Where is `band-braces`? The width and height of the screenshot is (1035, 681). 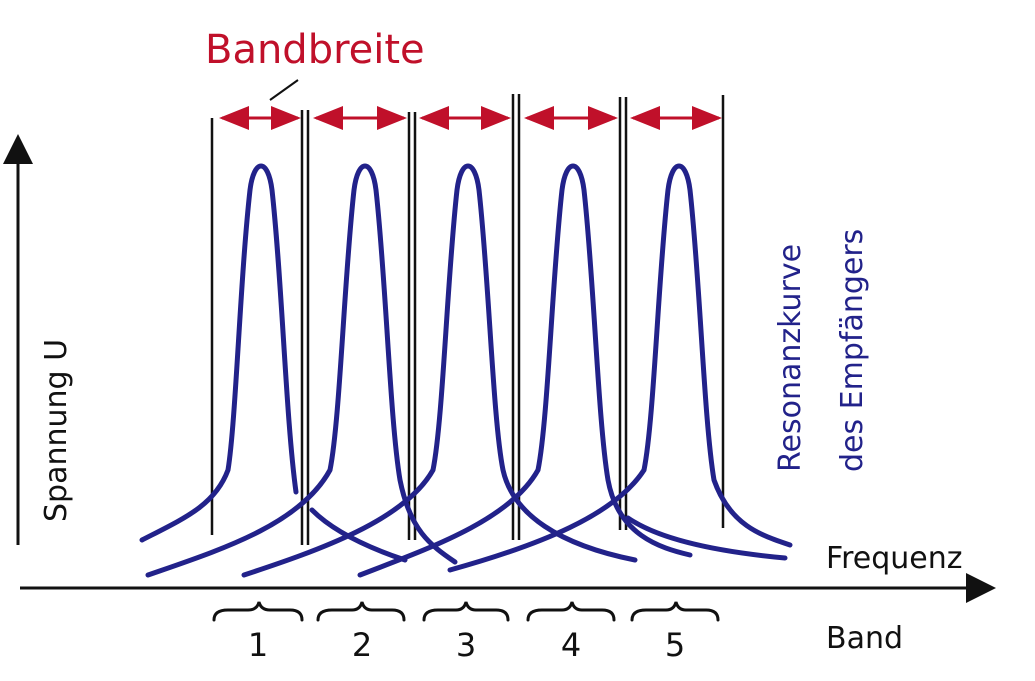 band-braces is located at coordinates (466, 611).